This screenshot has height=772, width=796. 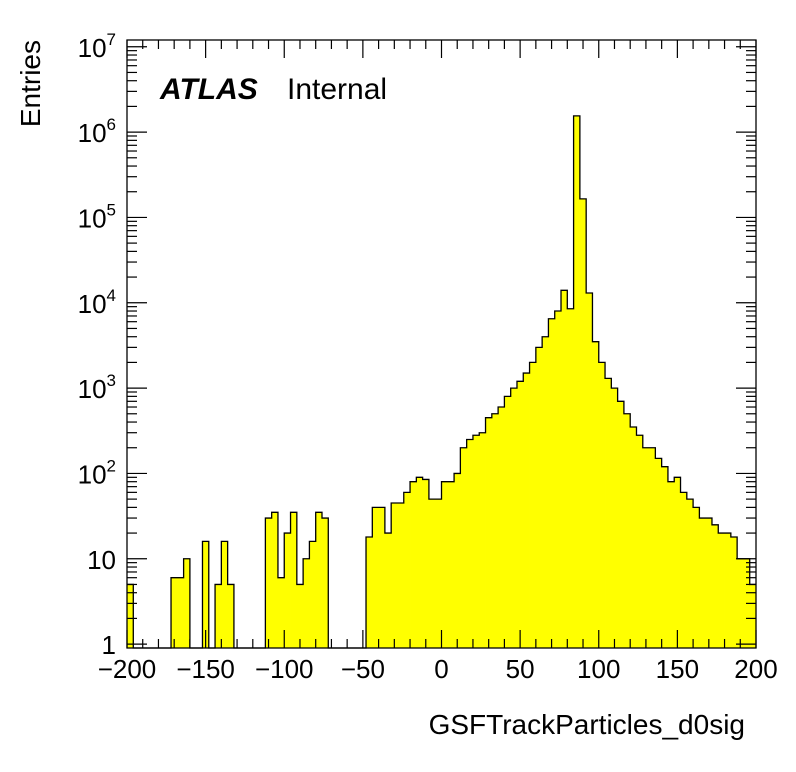 What do you see at coordinates (677, 669) in the screenshot?
I see `x-tick-label: 150` at bounding box center [677, 669].